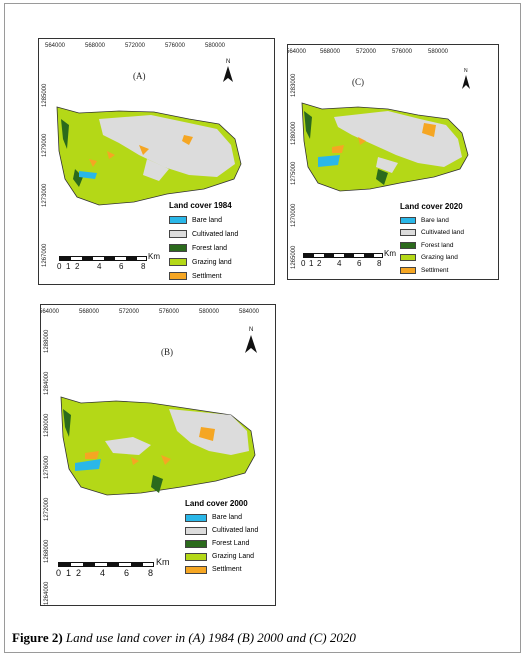  I want to click on map-a-region, so click(149, 156).